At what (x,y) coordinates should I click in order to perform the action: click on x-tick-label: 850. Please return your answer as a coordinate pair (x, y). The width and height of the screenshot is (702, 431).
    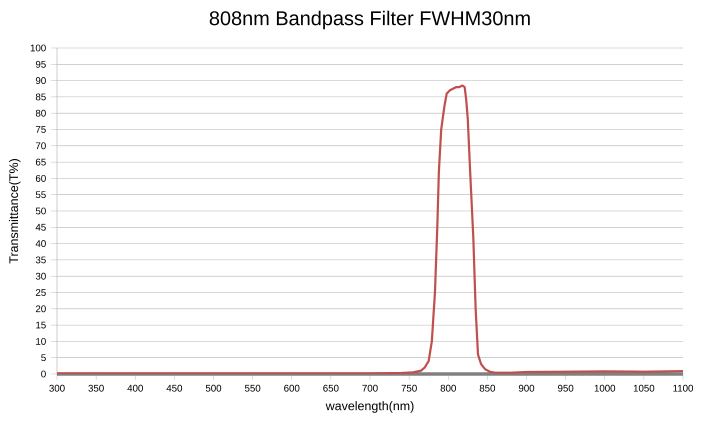
    Looking at the image, I should click on (488, 388).